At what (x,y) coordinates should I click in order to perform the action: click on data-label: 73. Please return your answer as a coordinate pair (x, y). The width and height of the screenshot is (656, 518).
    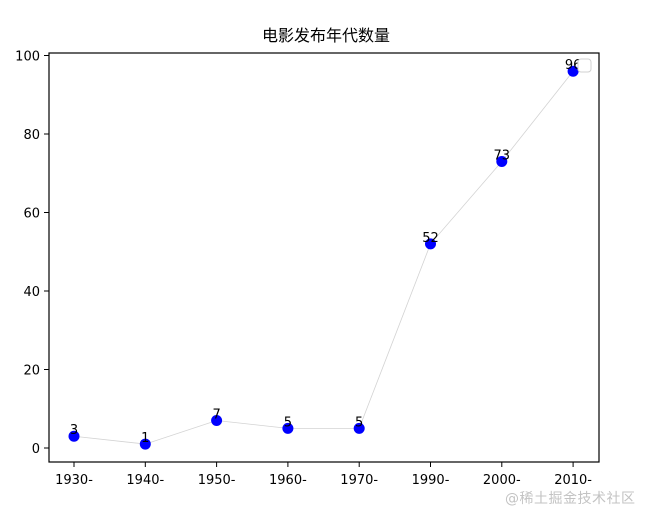
    Looking at the image, I should click on (502, 155).